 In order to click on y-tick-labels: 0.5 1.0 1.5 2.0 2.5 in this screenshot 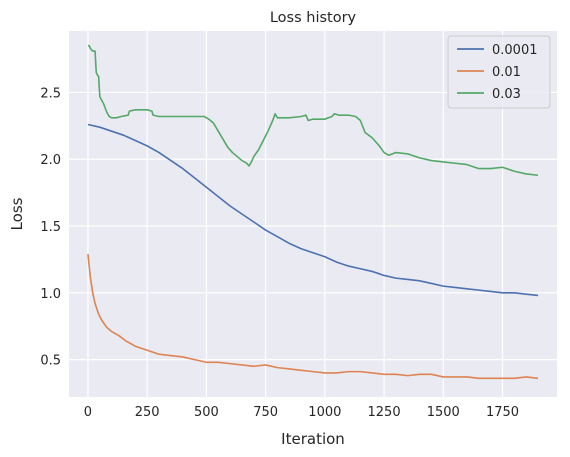, I will do `click(50, 227)`.